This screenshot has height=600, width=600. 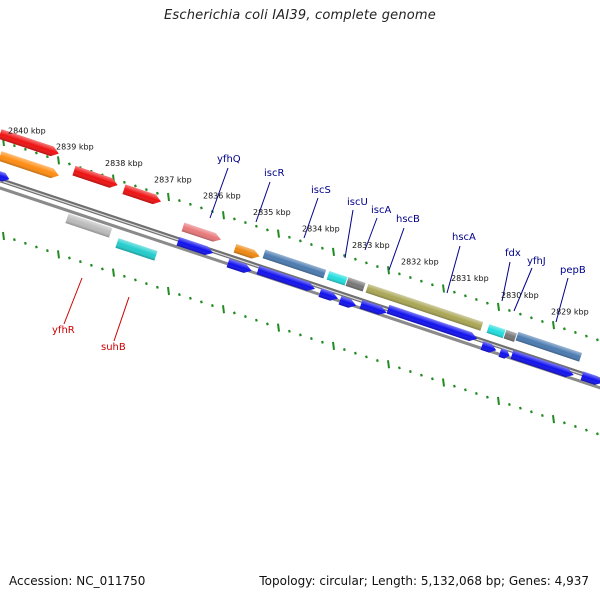 I want to click on kbp-label: 2840 kbp, so click(x=27, y=131).